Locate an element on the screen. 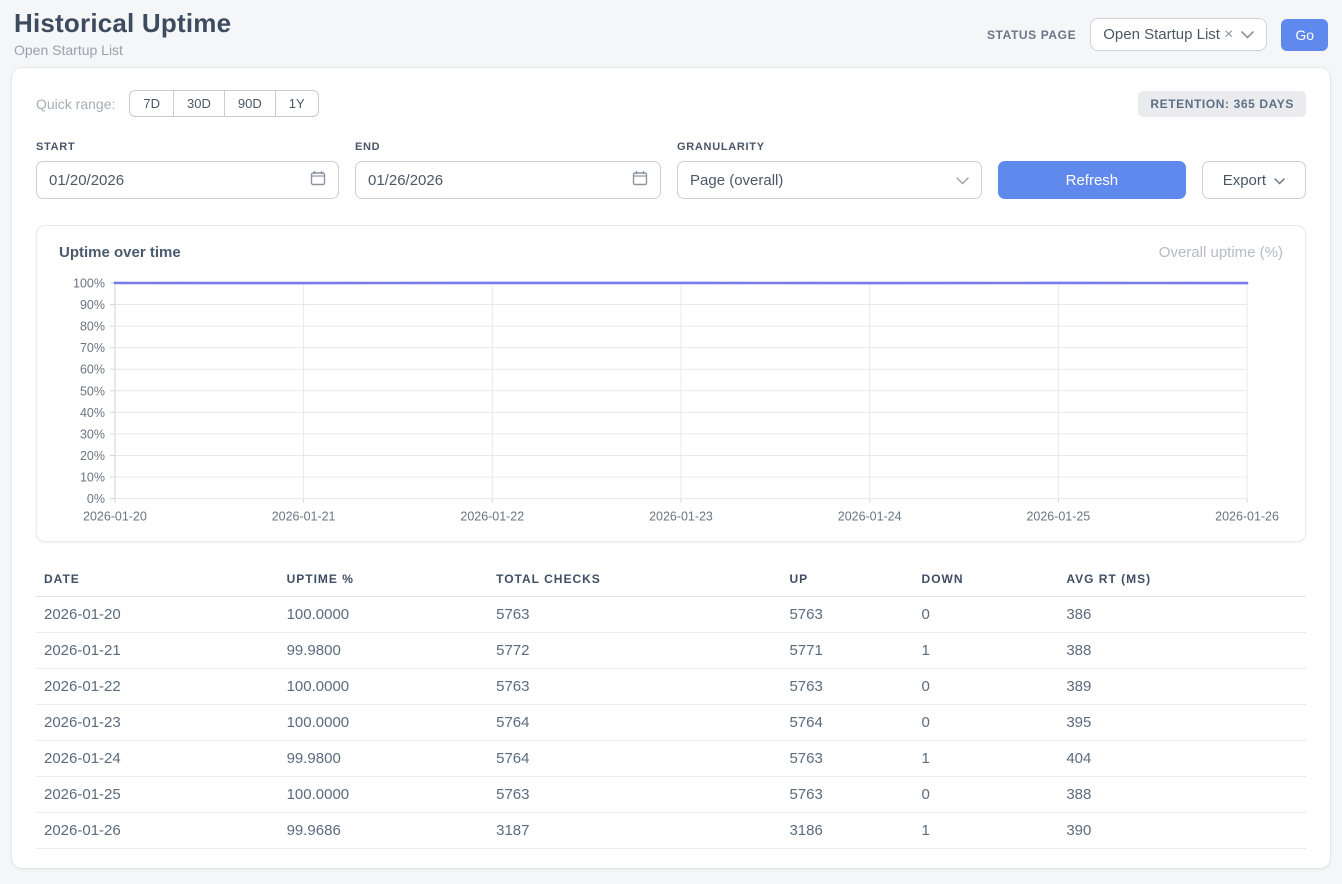 The image size is (1342, 884). controls-row: START 01/20/2026 END 01/26/2026 is located at coordinates (671, 170).